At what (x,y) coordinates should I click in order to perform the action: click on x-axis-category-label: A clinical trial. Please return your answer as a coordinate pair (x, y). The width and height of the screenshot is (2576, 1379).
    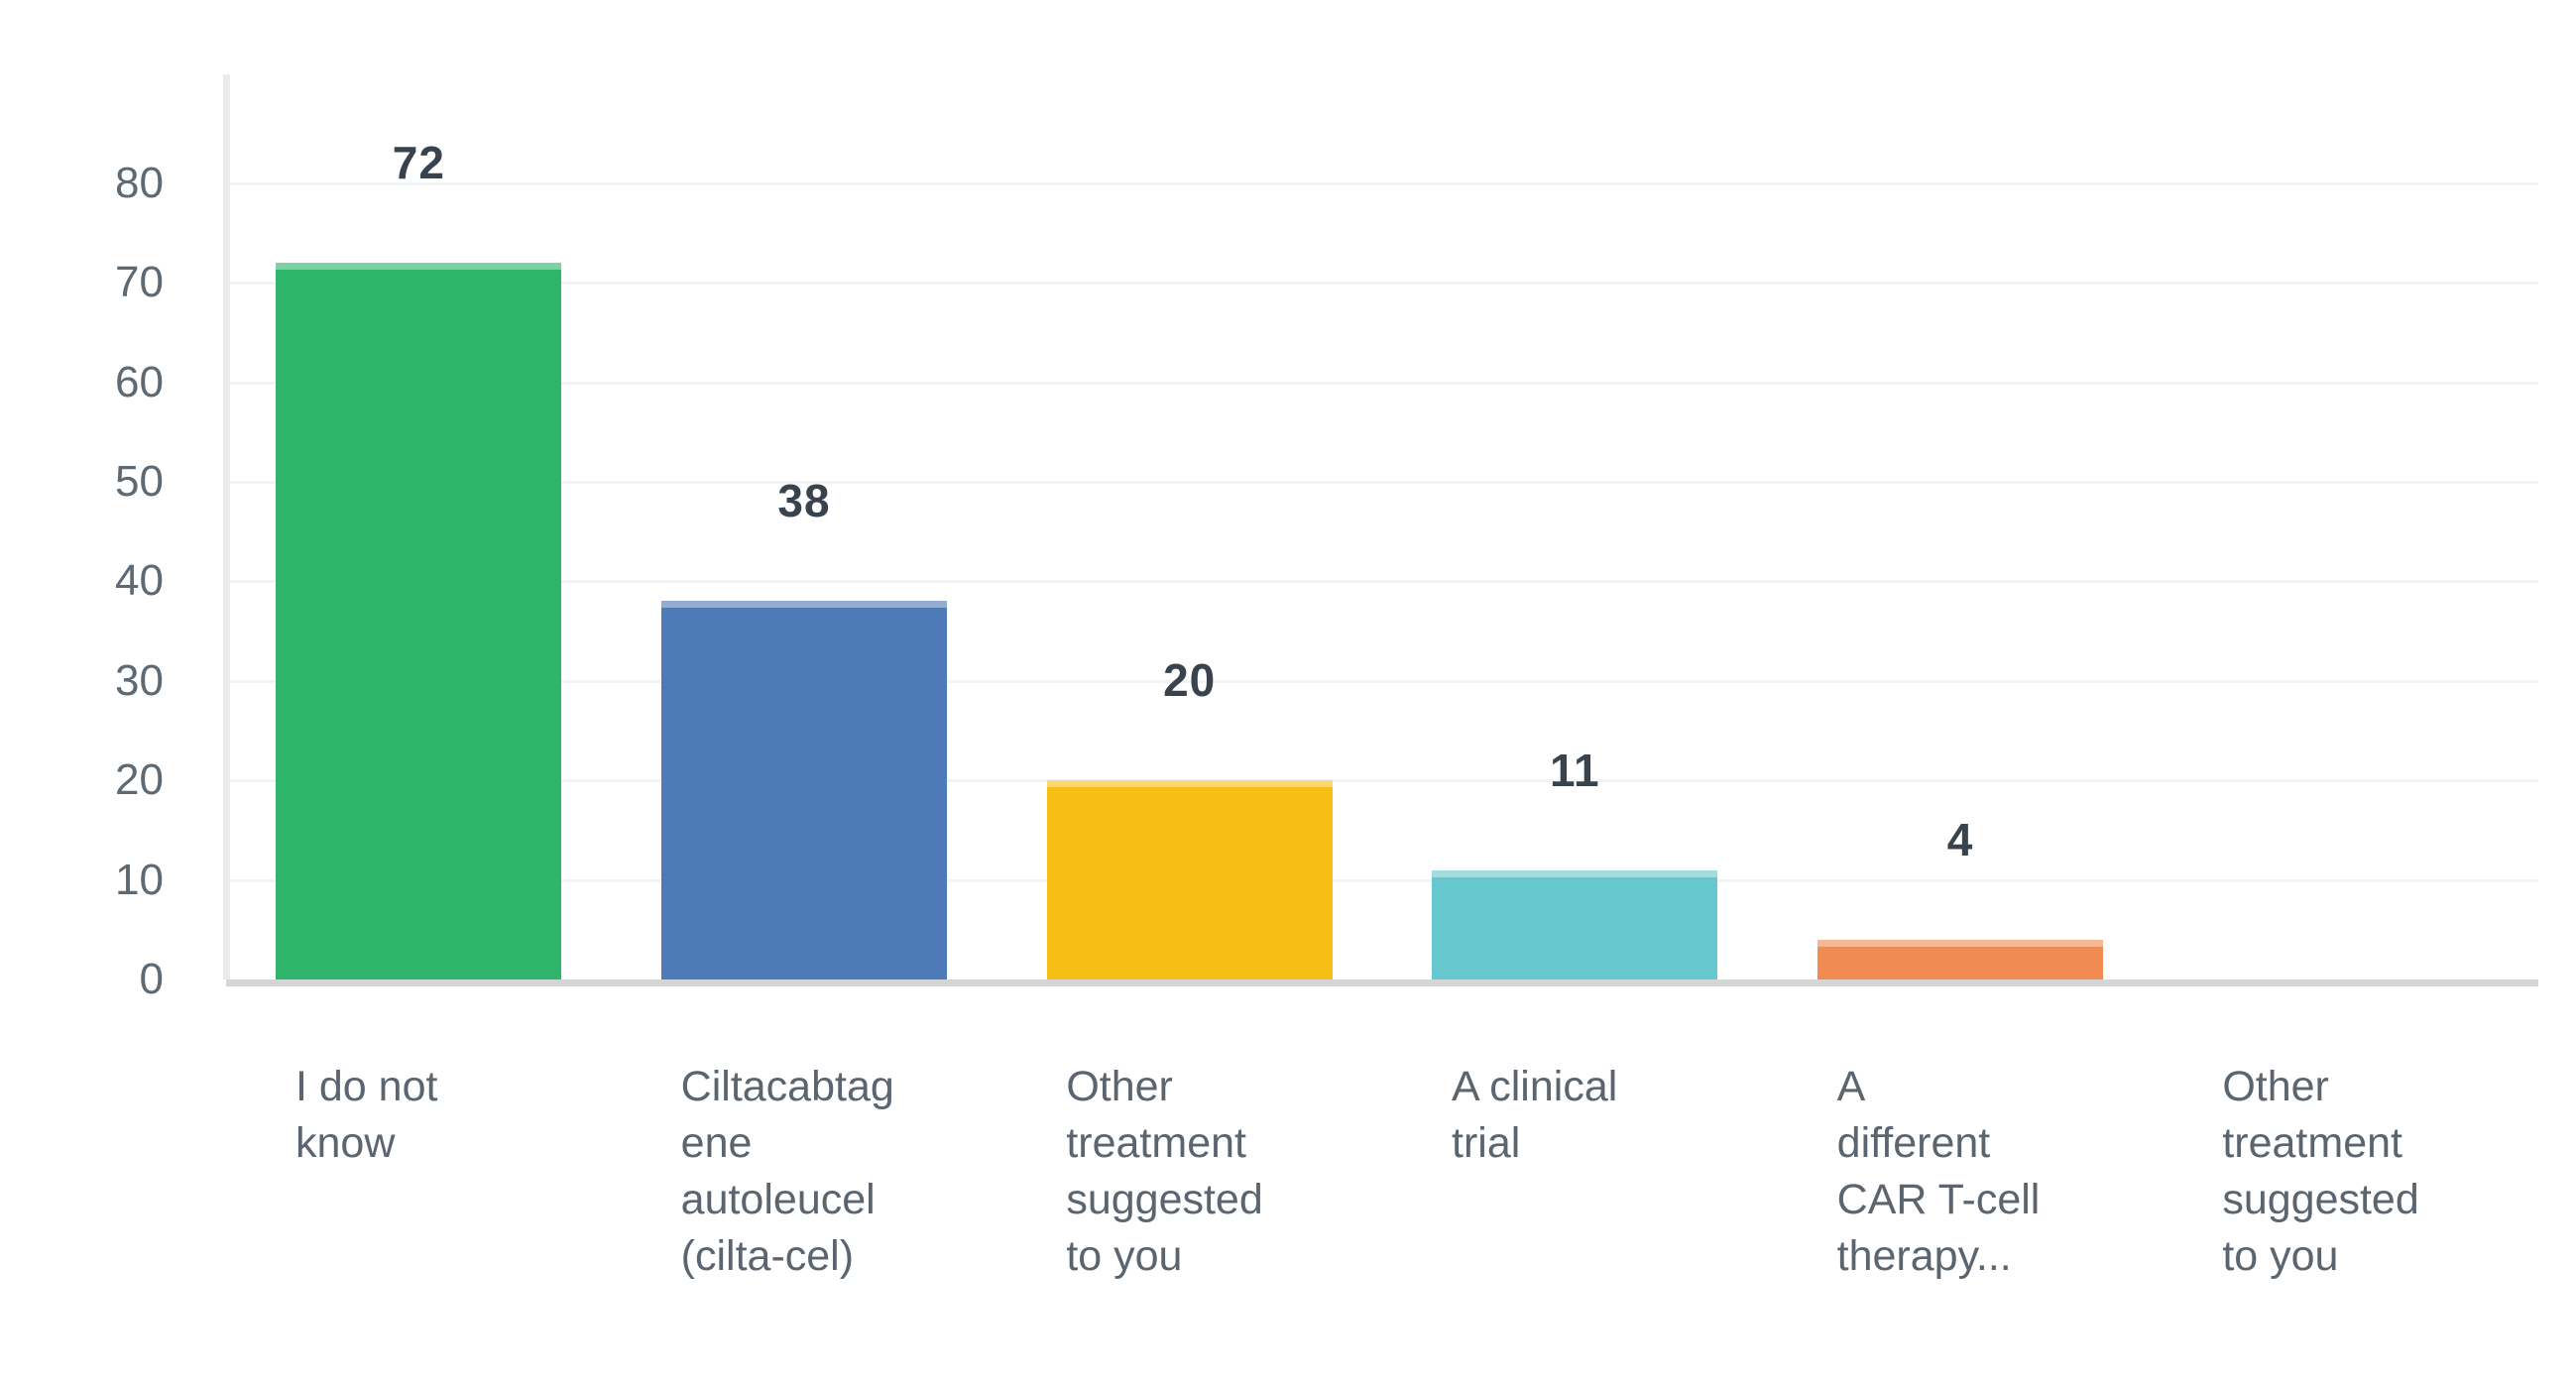
    Looking at the image, I should click on (1610, 1115).